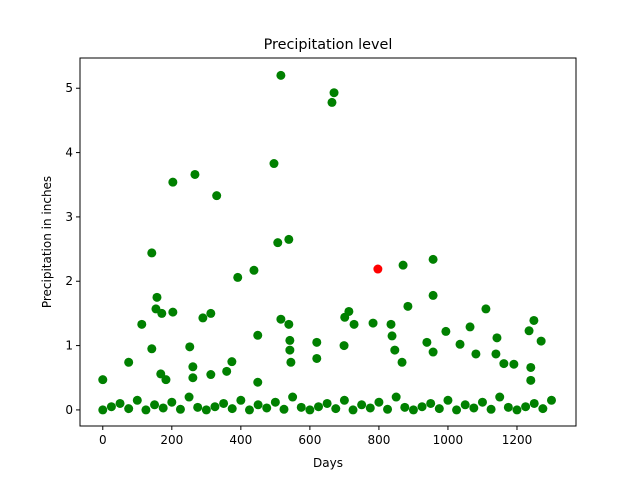 Image resolution: width=640 pixels, height=480 pixels. What do you see at coordinates (69, 281) in the screenshot?
I see `y-tick-label: 2` at bounding box center [69, 281].